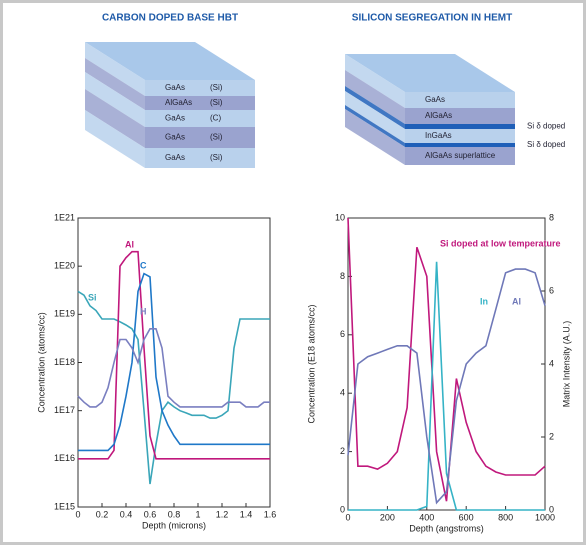 The height and width of the screenshot is (545, 586). Describe the element at coordinates (197, 514) in the screenshot. I see `x-tick-label: 1` at that location.